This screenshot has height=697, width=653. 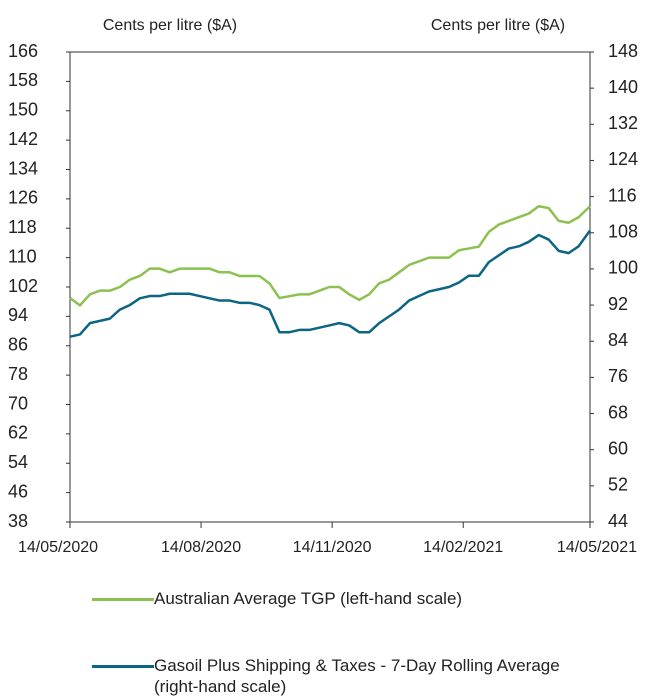 I want to click on x-tick-label: 14/05/2021, so click(x=597, y=547).